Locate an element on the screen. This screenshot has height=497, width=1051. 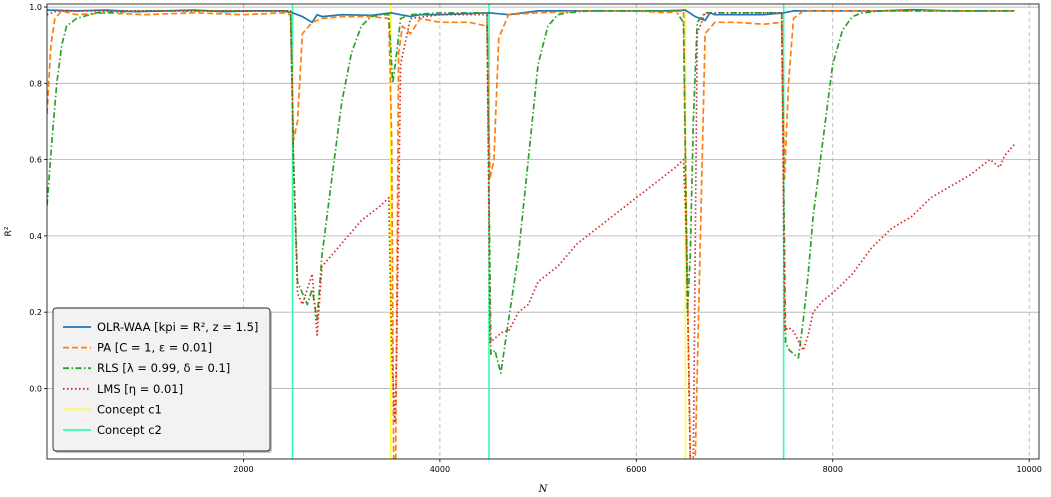
legend-label: LMS [η = 0.01] is located at coordinates (140, 389).